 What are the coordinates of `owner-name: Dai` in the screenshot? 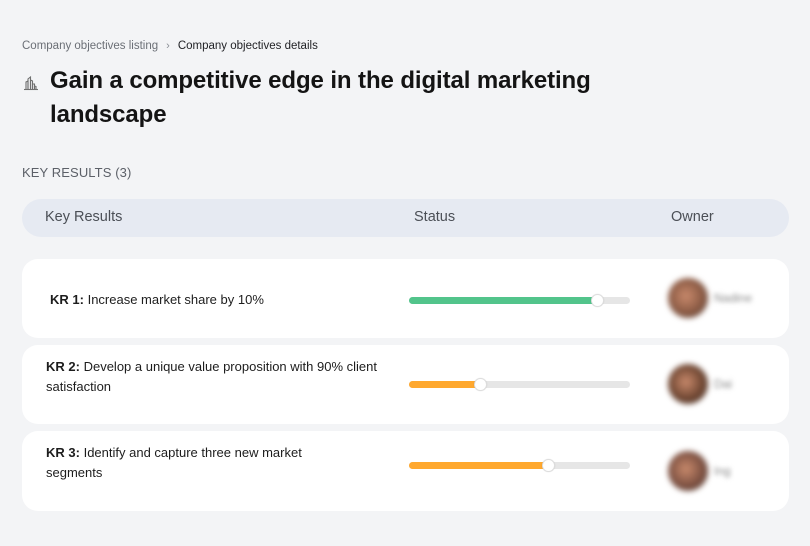 It's located at (723, 384).